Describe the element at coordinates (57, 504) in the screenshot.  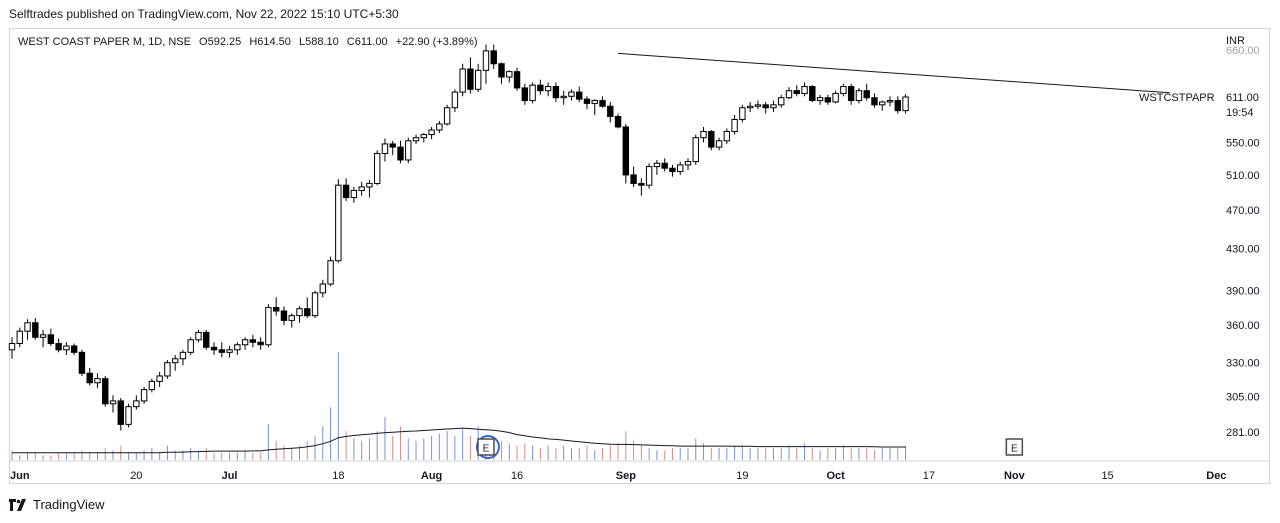
I see `footer-brand: TradingView` at that location.